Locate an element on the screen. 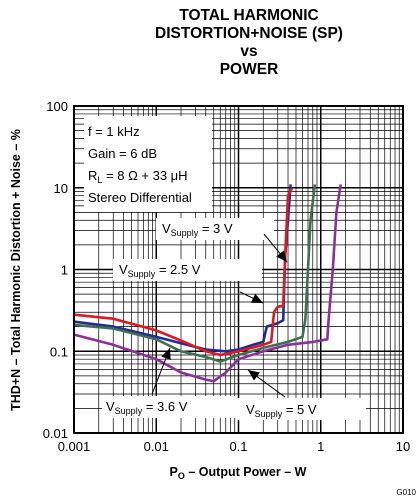 Image resolution: width=419 pixels, height=500 pixels. title-line: TOTAL HARMONIC is located at coordinates (249, 15).